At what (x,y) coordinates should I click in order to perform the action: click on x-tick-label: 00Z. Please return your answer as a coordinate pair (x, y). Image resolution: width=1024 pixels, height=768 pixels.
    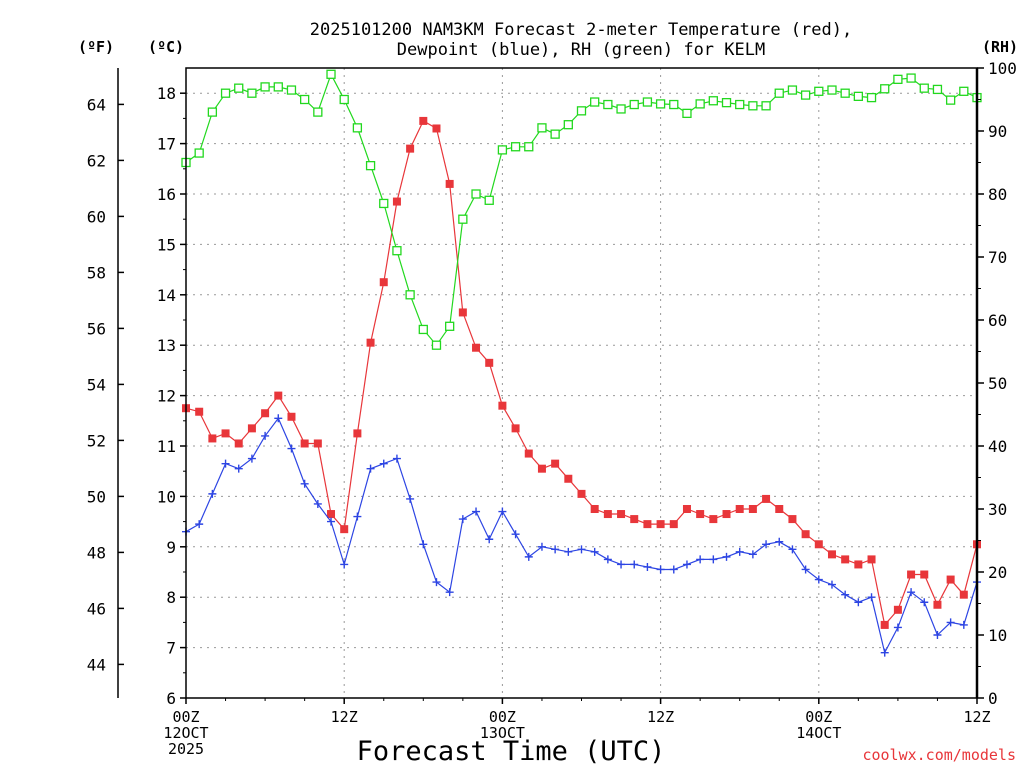
    Looking at the image, I should click on (818, 717).